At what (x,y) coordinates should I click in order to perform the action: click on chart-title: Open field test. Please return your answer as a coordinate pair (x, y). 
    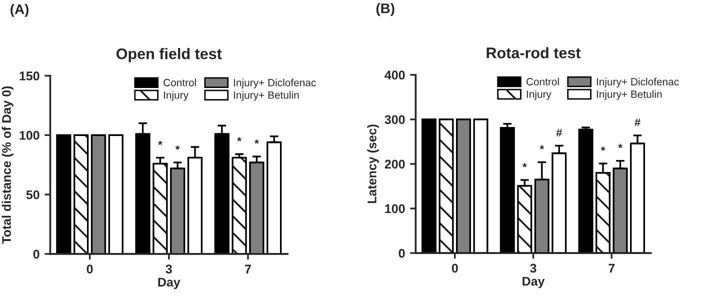
    Looking at the image, I should click on (169, 55).